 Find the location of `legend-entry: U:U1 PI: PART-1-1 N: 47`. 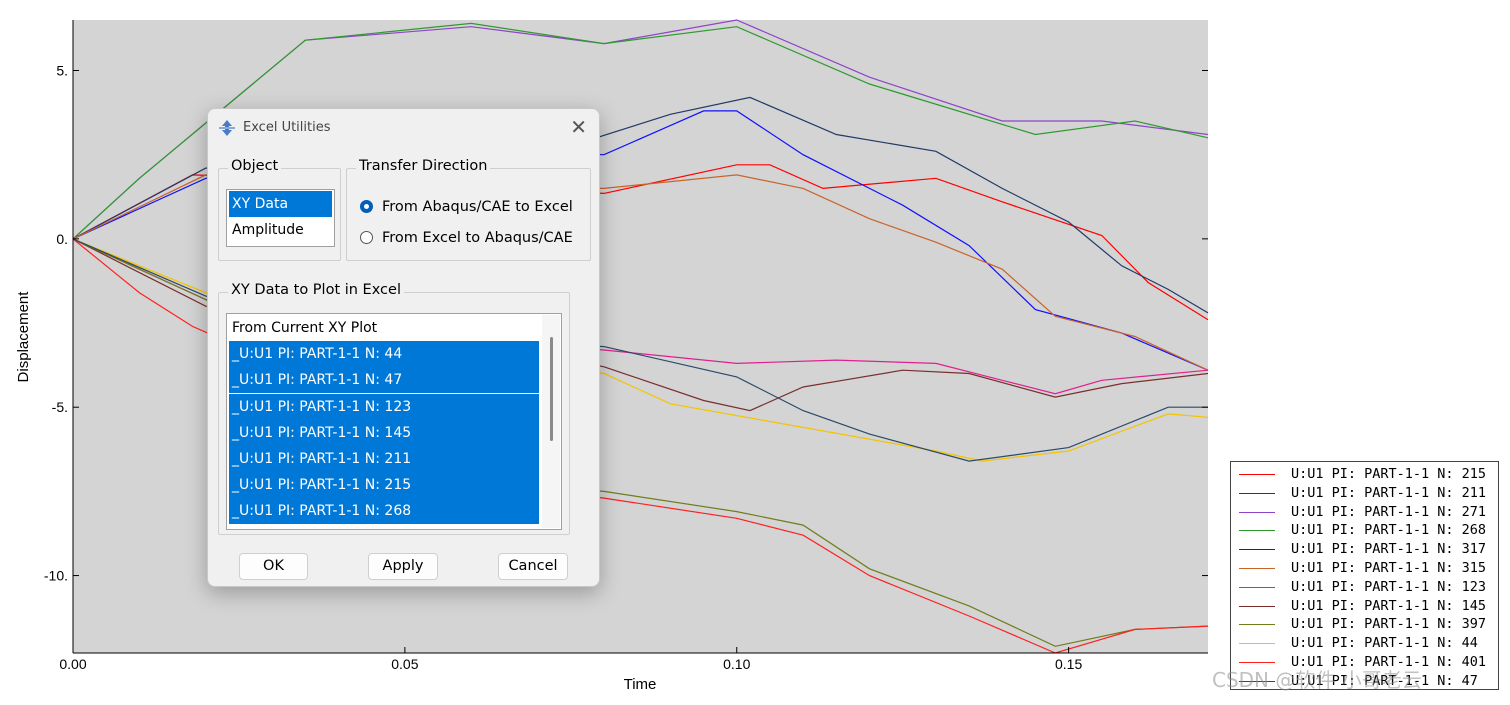

legend-entry: U:U1 PI: PART-1-1 N: 47 is located at coordinates (1364, 681).